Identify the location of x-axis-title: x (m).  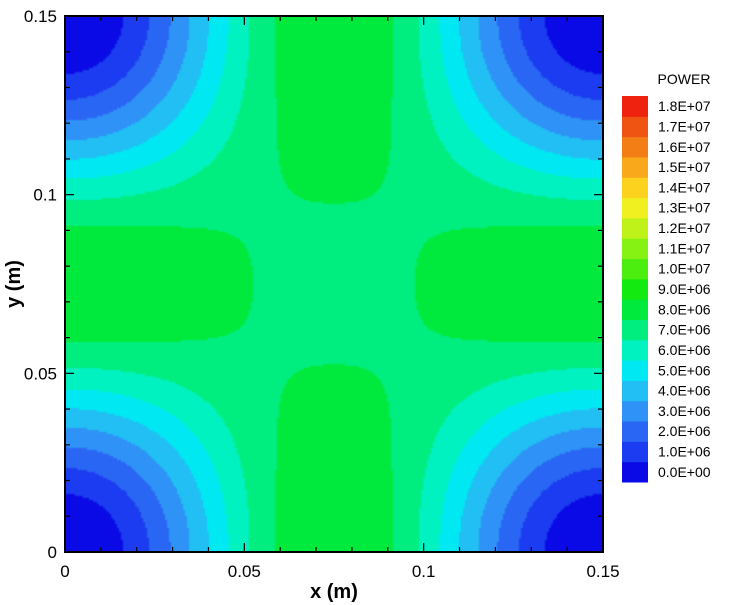
(334, 592).